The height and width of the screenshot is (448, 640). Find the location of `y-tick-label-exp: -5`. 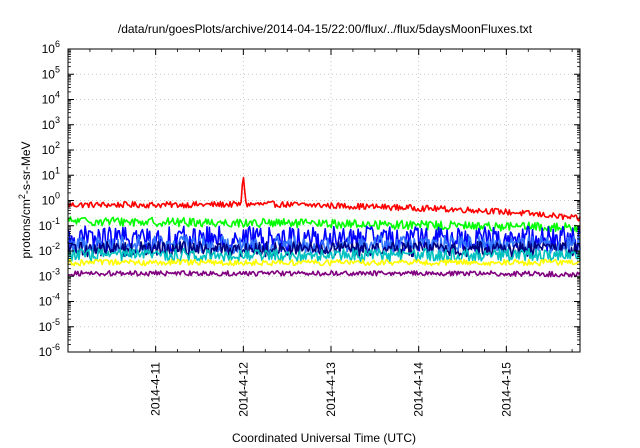

y-tick-label-exp: -5 is located at coordinates (56, 322).